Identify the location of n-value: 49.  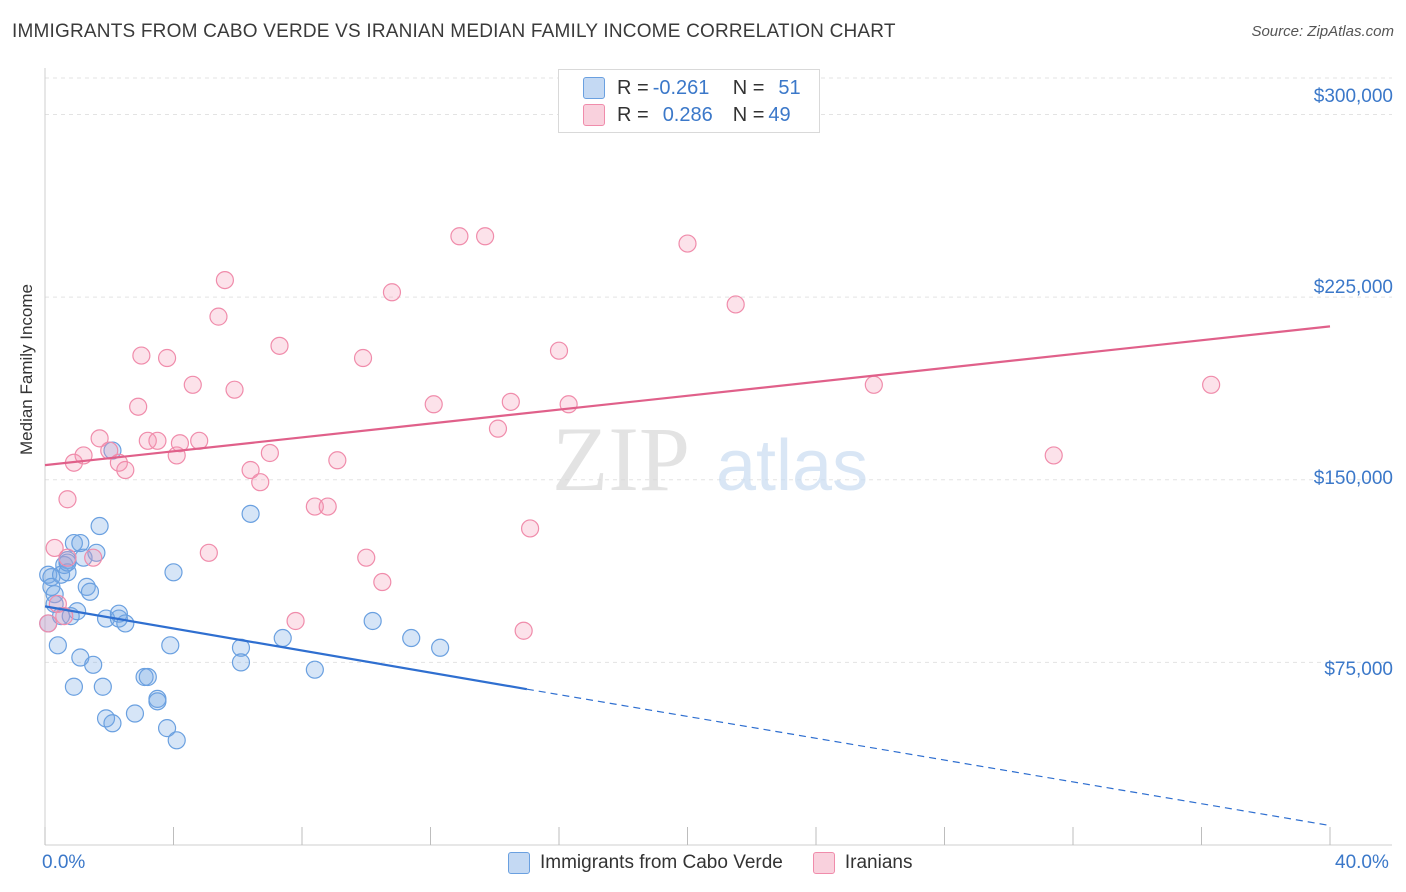
(779, 114).